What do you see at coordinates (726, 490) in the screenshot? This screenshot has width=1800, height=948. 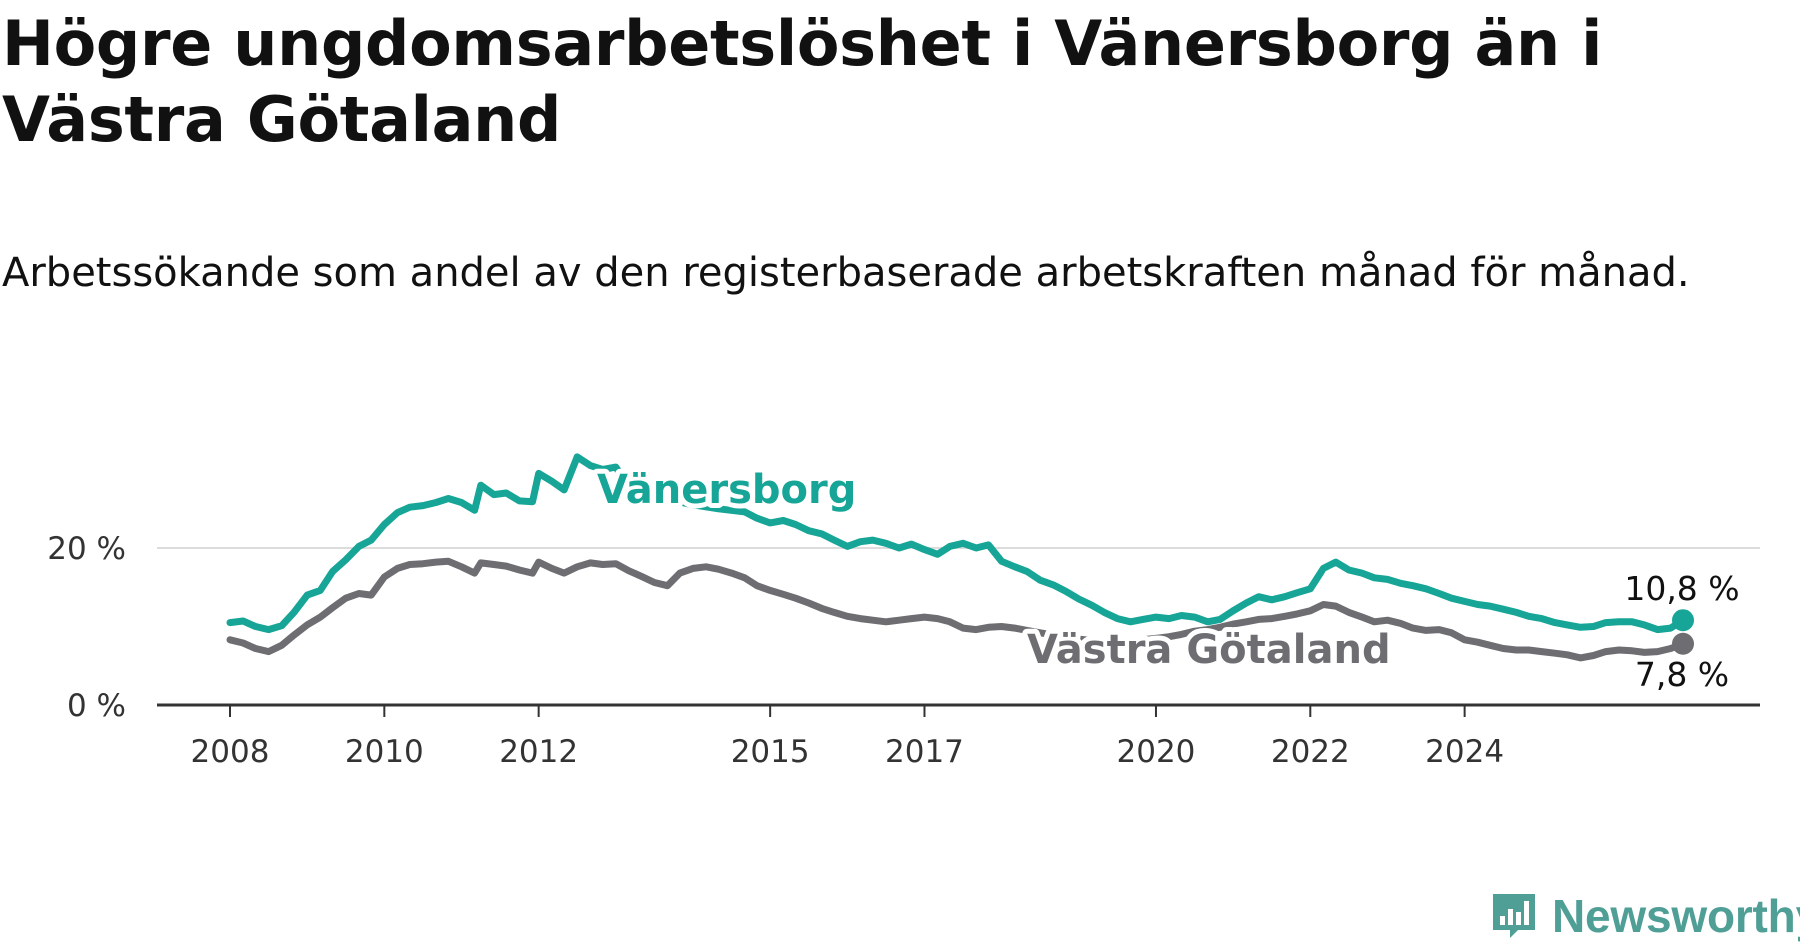 I see `series-label-0: Vänersborg` at bounding box center [726, 490].